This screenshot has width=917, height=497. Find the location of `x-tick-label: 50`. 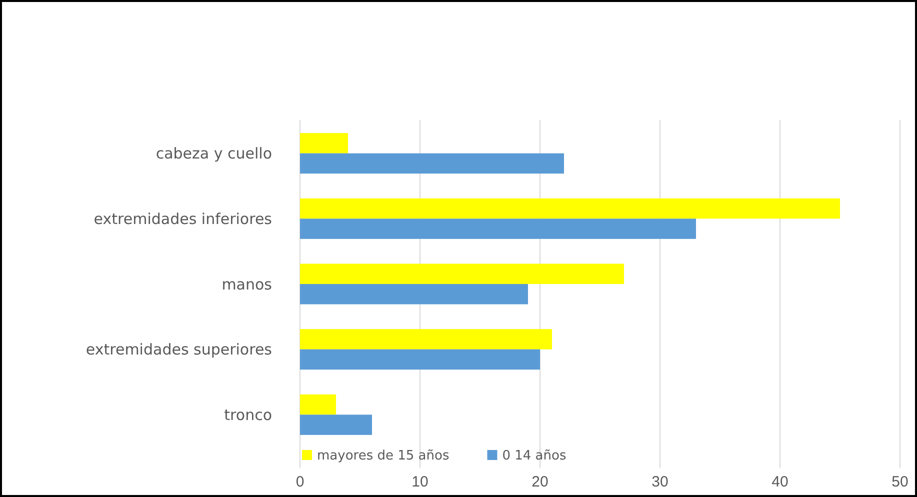

x-tick-label: 50 is located at coordinates (900, 482).